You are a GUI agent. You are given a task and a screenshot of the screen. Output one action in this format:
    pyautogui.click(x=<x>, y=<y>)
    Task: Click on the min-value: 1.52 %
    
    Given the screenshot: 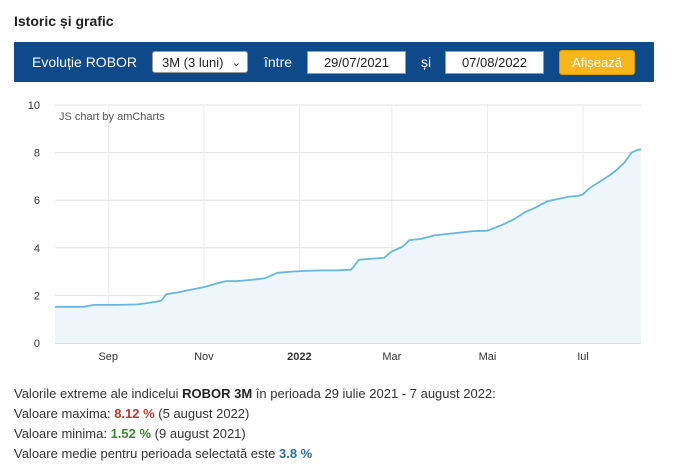 What is the action you would take?
    pyautogui.click(x=131, y=433)
    